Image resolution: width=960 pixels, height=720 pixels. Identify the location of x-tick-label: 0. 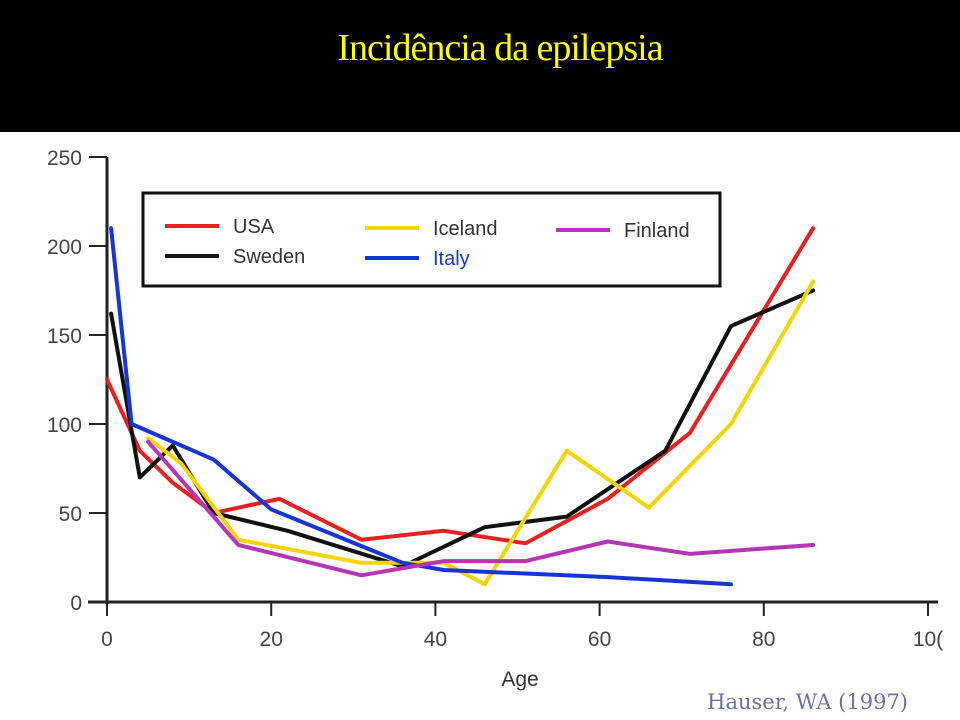
(107, 639).